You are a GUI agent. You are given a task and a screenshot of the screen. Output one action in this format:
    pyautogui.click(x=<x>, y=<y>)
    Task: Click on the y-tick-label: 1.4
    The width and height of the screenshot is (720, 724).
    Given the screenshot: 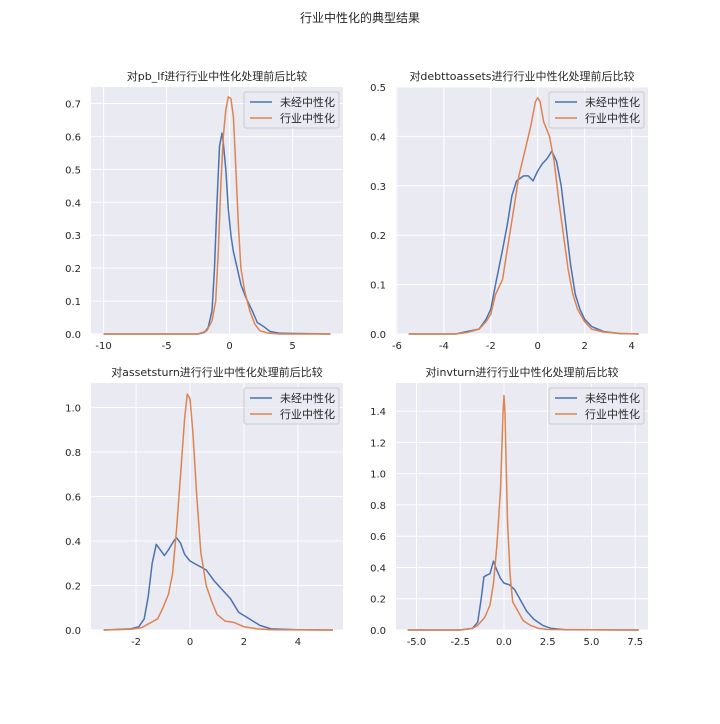 What is the action you would take?
    pyautogui.click(x=378, y=412)
    